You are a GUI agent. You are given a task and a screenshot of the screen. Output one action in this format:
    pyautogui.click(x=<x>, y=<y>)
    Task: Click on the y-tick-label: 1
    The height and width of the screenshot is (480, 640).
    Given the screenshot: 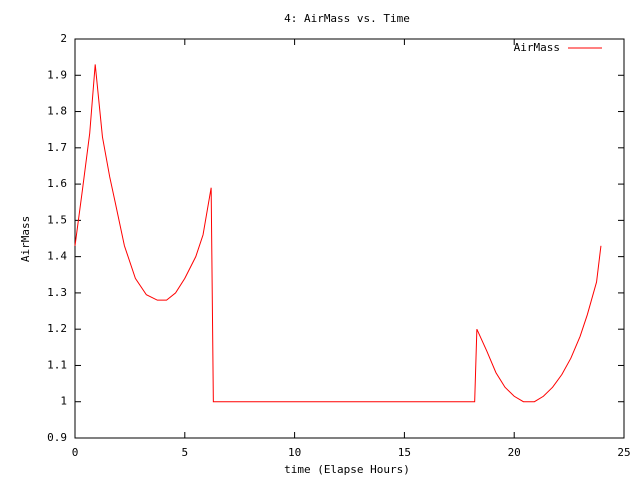 What is the action you would take?
    pyautogui.click(x=63, y=401)
    